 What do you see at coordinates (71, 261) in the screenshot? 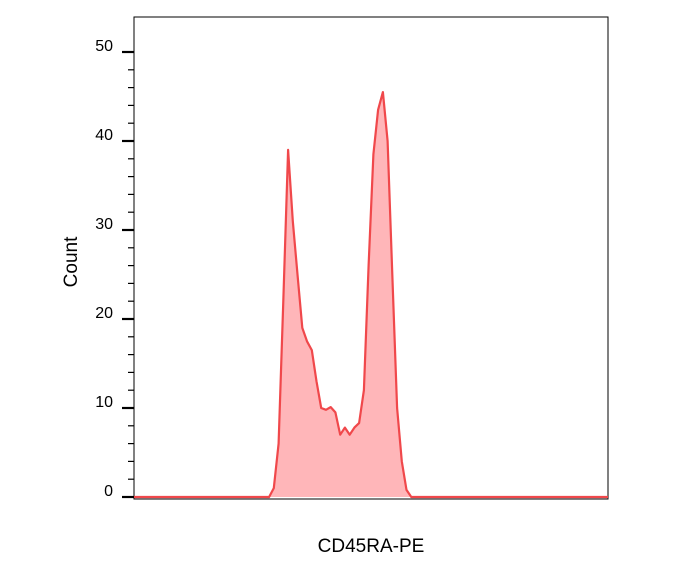
I see `y-axis-title: Count` at bounding box center [71, 261].